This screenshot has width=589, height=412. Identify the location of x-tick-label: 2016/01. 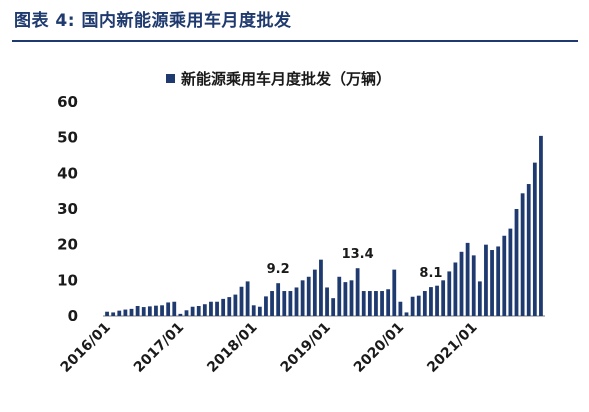
(86, 348).